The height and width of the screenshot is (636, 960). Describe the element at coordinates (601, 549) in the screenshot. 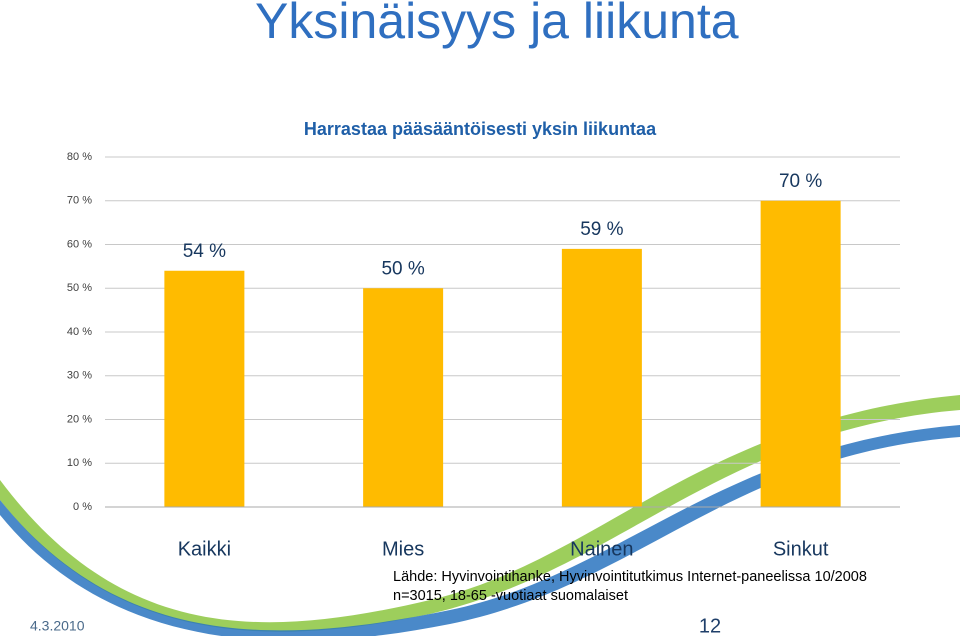

I see `x-tick-label: Nainen` at that location.